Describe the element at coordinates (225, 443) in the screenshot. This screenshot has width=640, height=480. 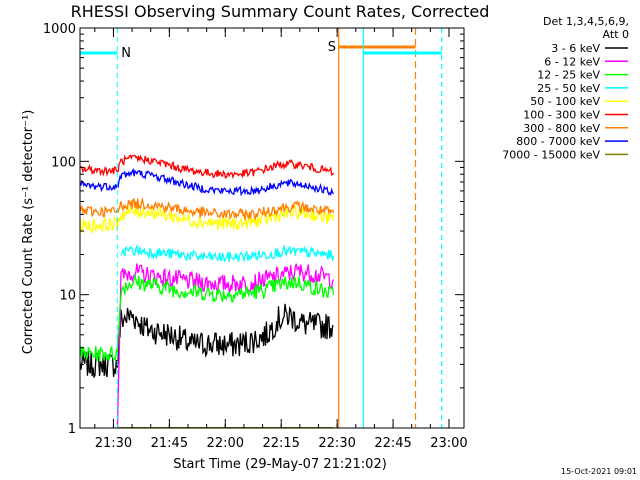
I see `x-tick-label: 22:00` at that location.